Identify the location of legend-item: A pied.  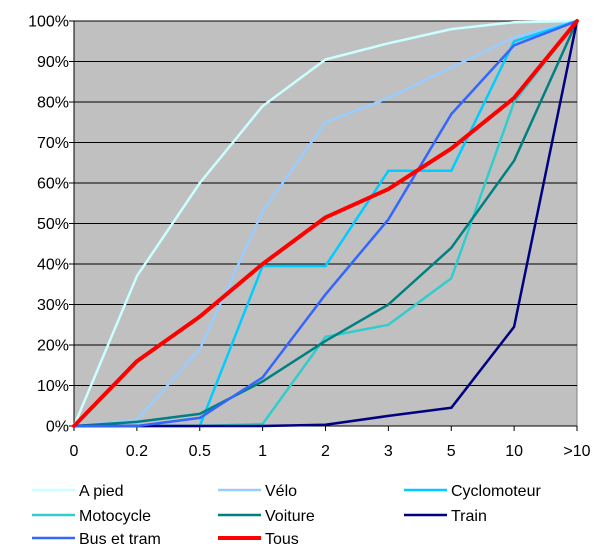
(77, 491).